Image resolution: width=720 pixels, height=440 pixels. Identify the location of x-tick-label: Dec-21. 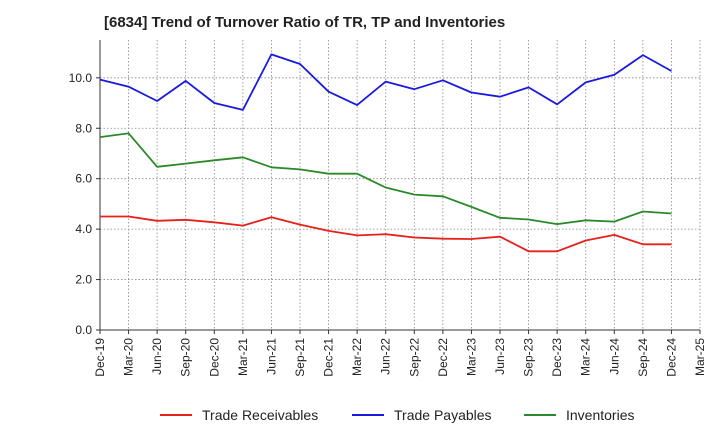
(329, 357).